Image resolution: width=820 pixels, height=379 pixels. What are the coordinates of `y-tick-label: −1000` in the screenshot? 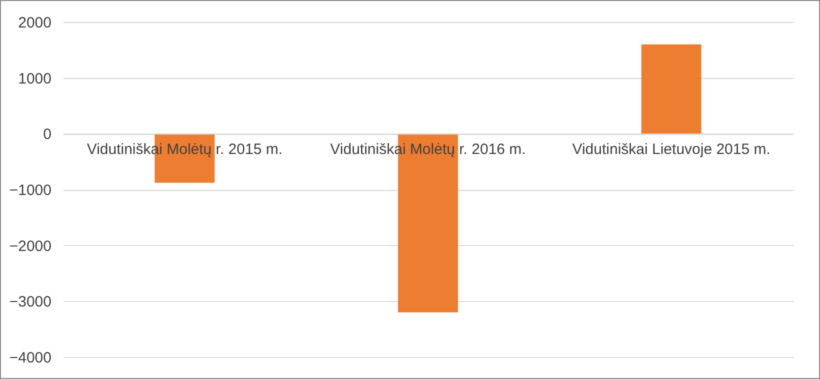 It's located at (30, 190).